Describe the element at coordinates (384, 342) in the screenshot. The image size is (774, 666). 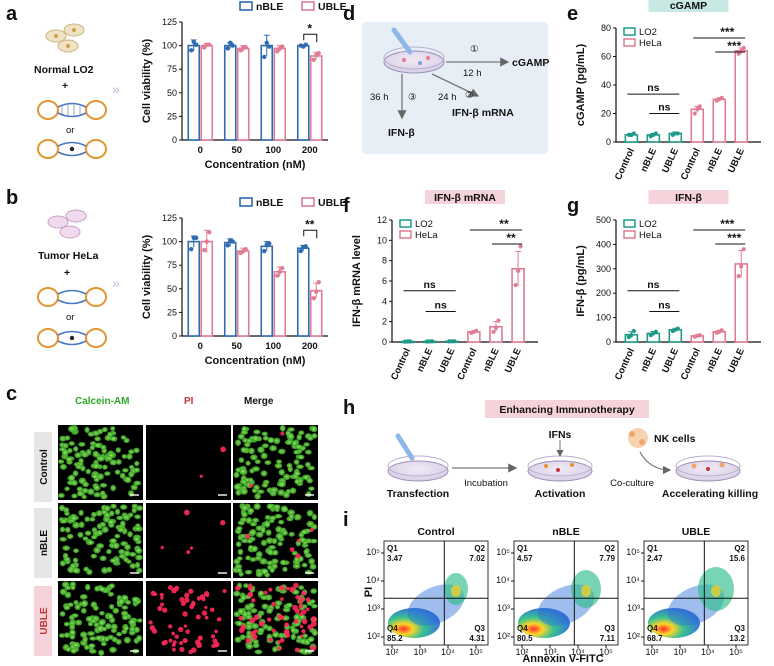
I see `y-tick-label: 0` at that location.